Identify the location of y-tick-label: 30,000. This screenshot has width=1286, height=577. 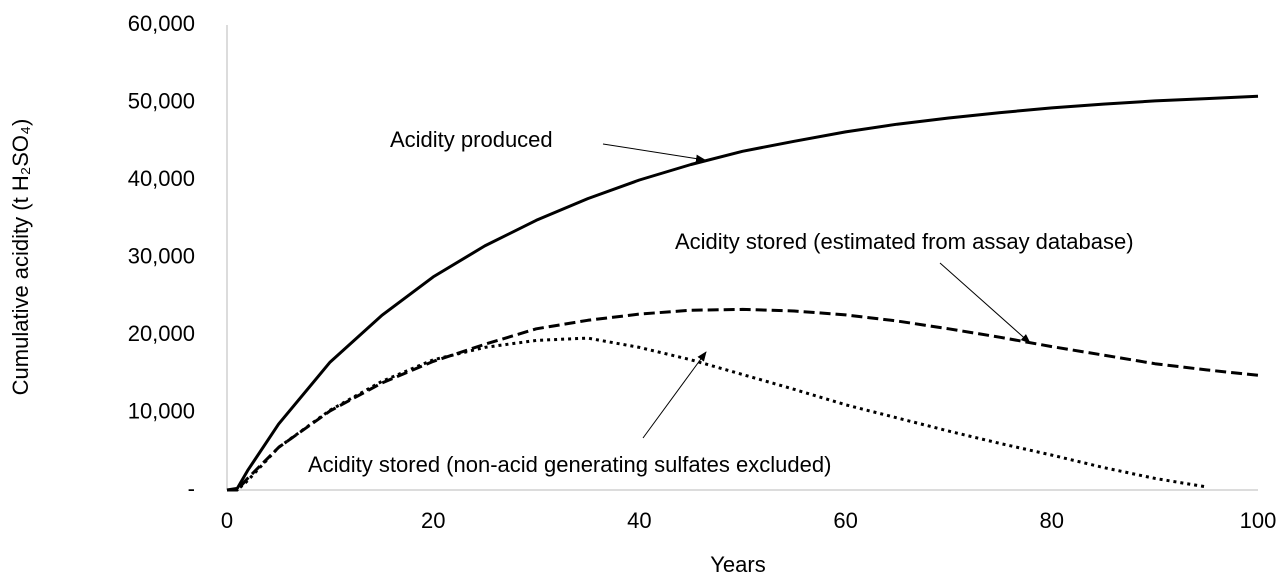
(161, 255).